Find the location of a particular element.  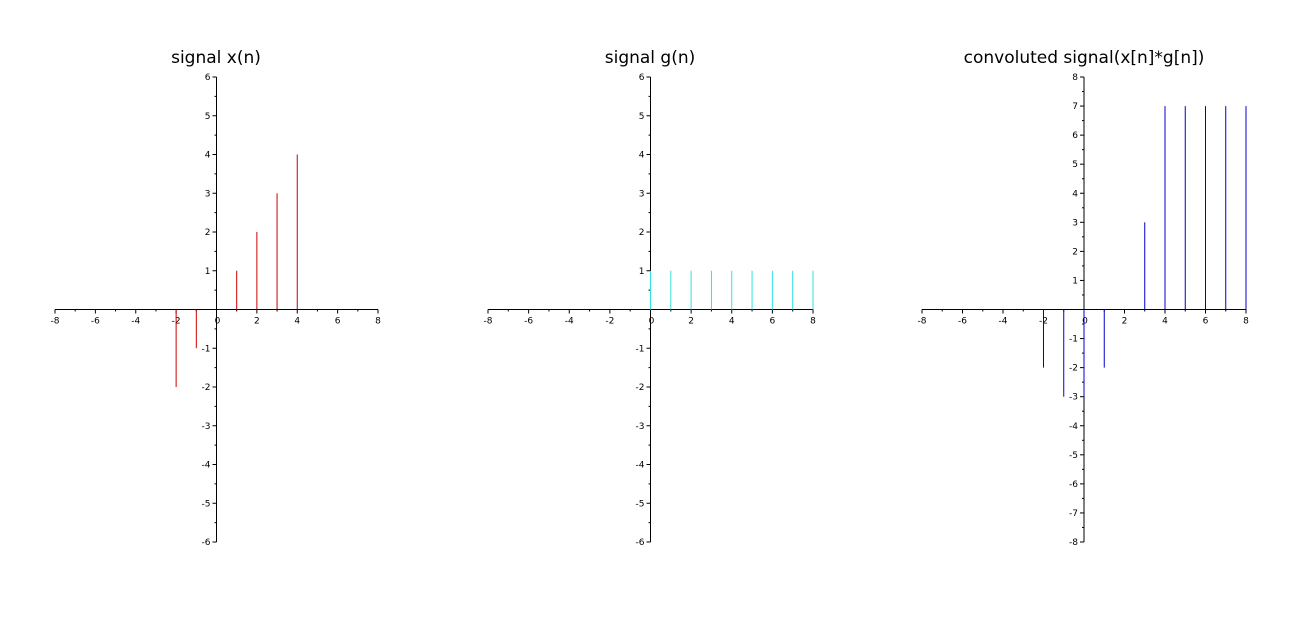

chart-title: signal g(n) is located at coordinates (650, 58).